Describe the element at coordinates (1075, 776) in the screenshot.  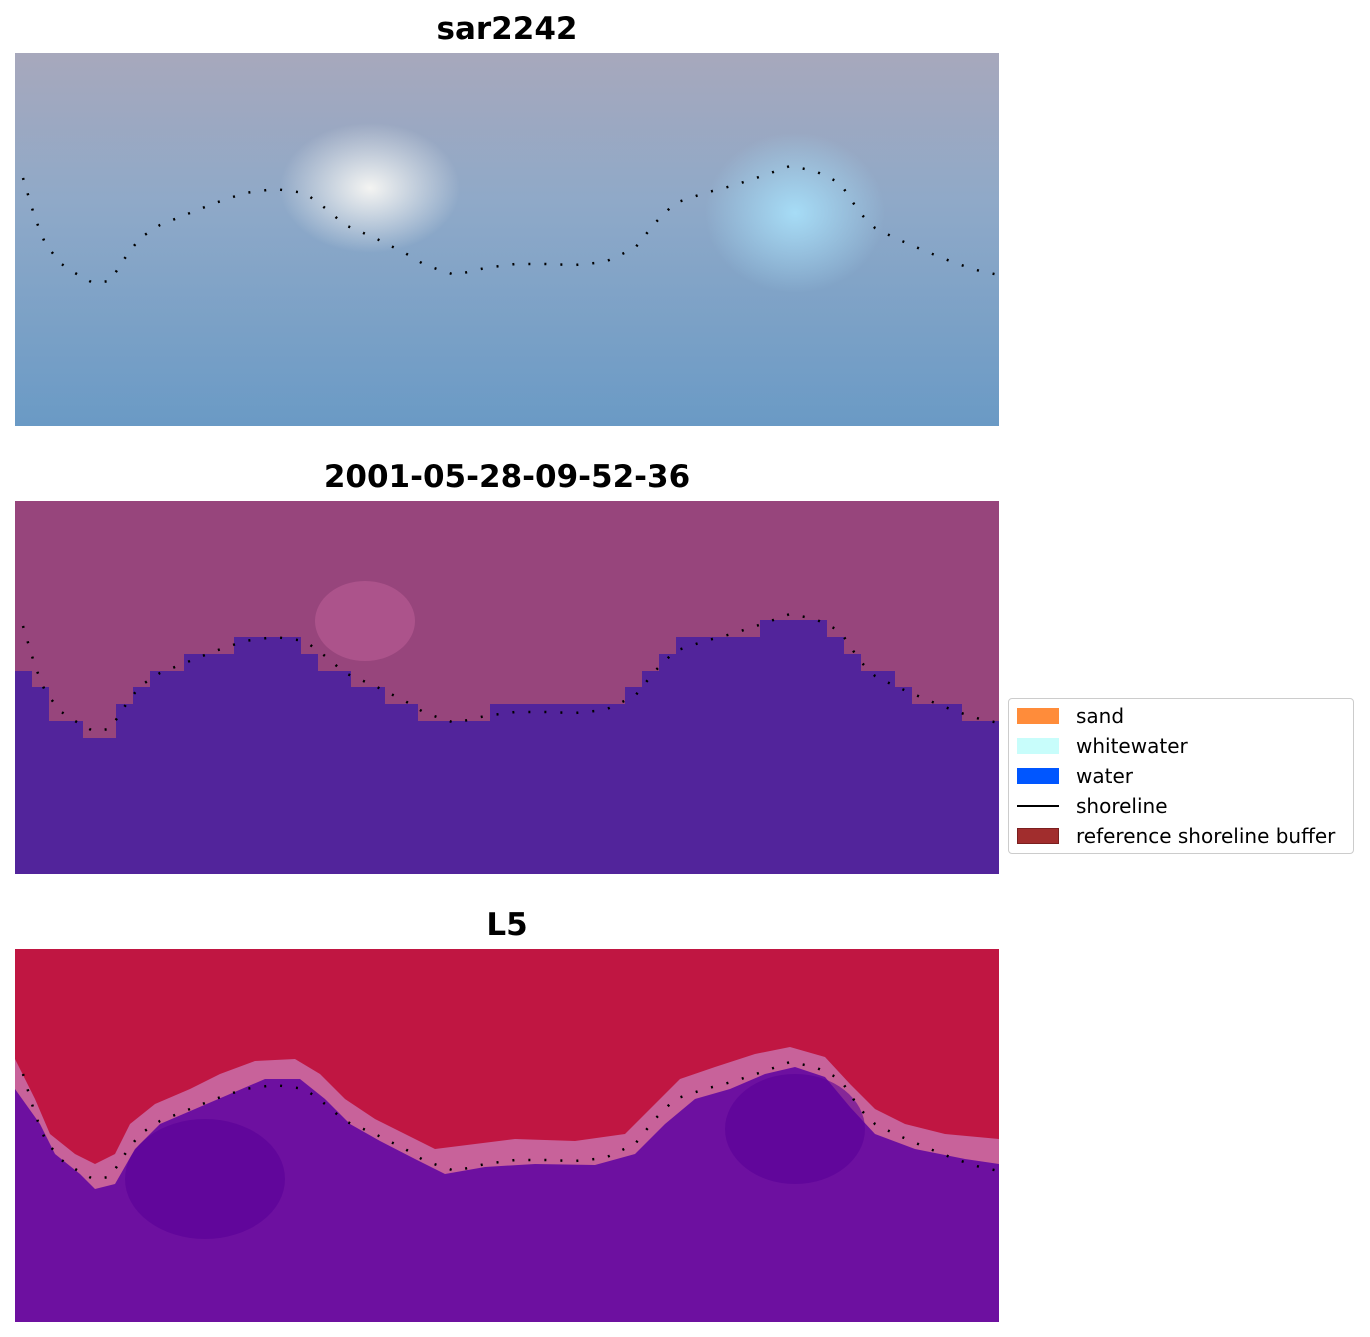
I see `legend-item-water: water` at that location.